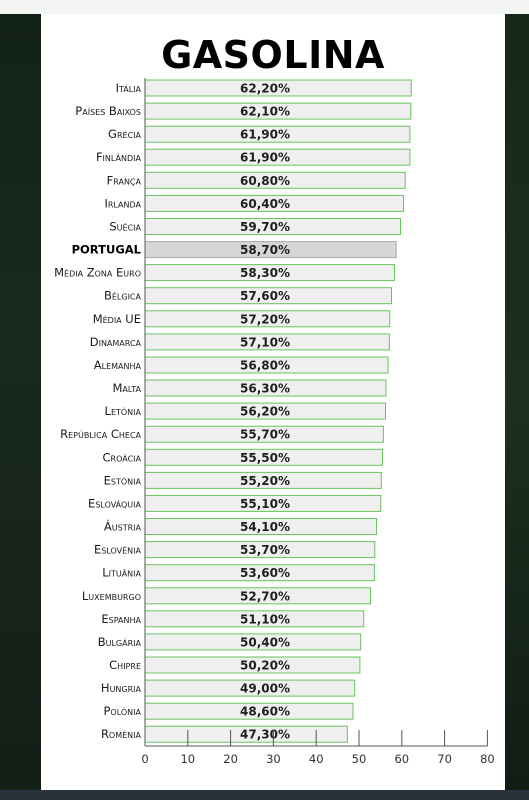  Describe the element at coordinates (265, 296) in the screenshot. I see `data-label: 57,60%` at that location.